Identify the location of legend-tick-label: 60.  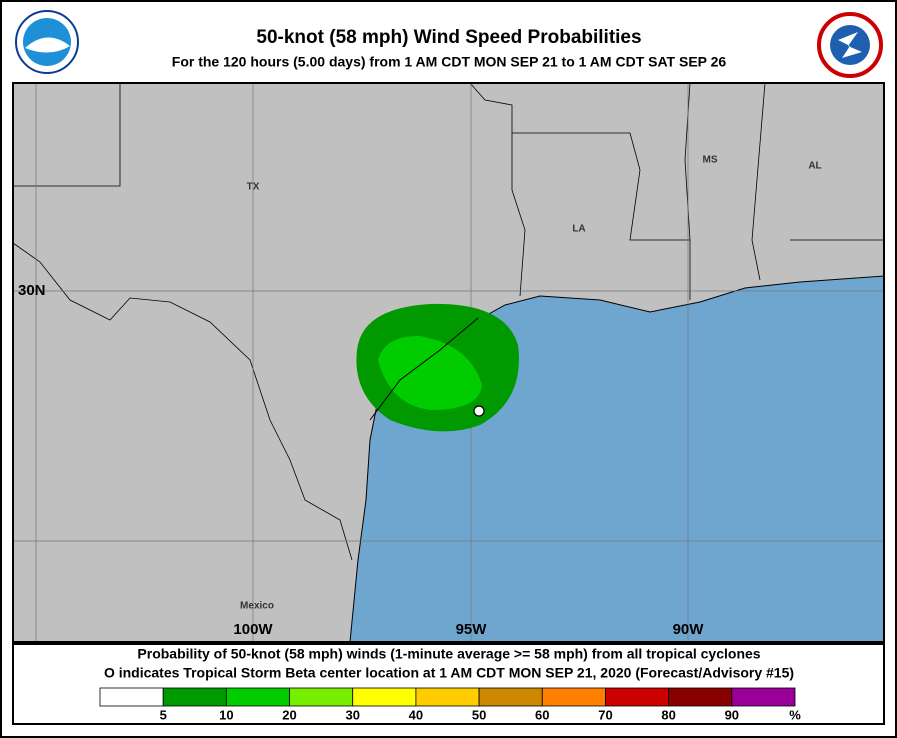
(542, 714).